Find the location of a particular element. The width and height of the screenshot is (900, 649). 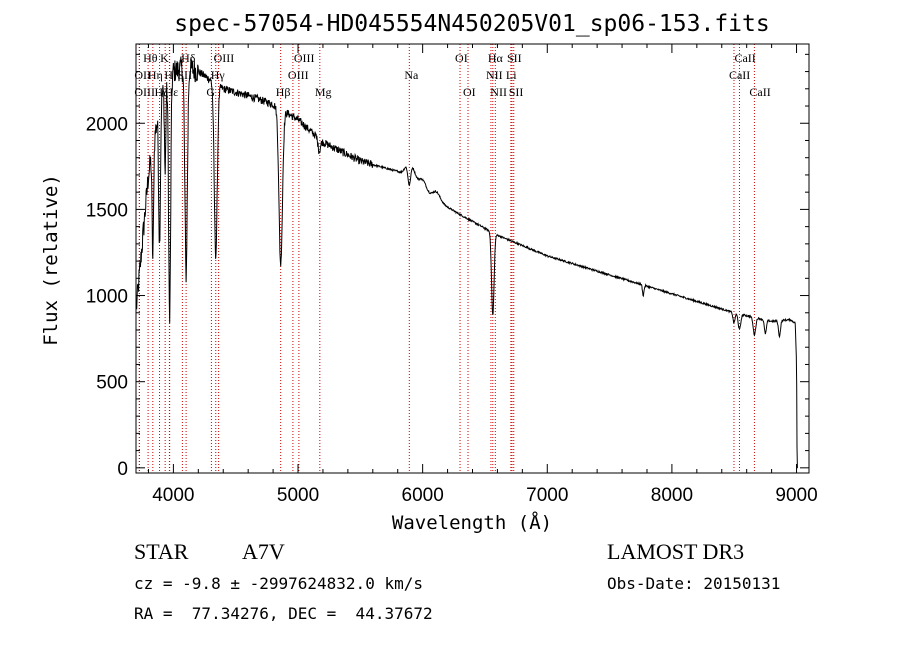

x-tick-label: 4000 is located at coordinates (173, 495).